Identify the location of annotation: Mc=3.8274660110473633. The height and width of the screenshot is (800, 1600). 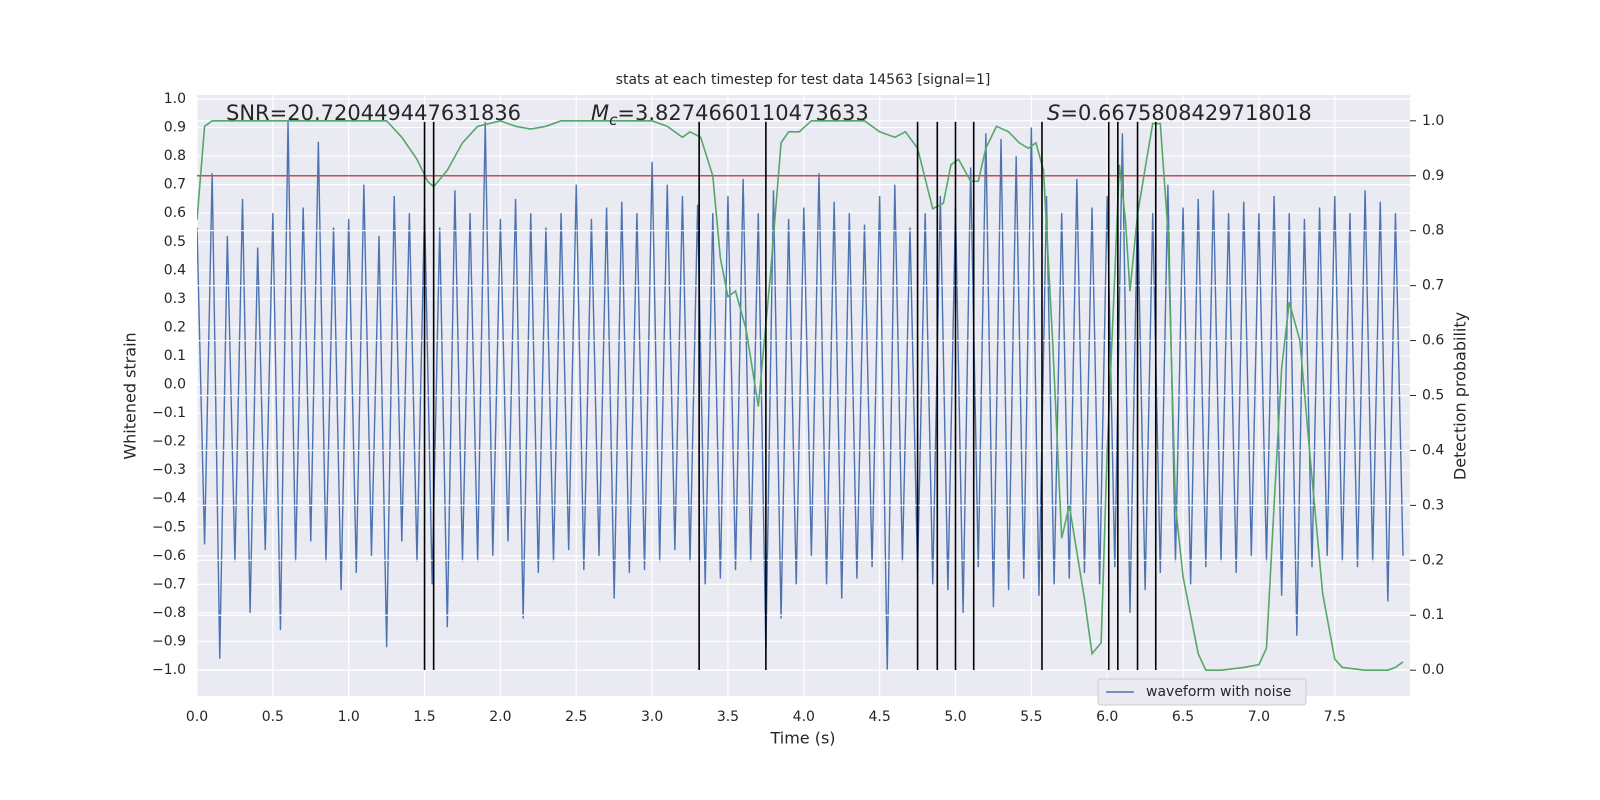
(730, 115).